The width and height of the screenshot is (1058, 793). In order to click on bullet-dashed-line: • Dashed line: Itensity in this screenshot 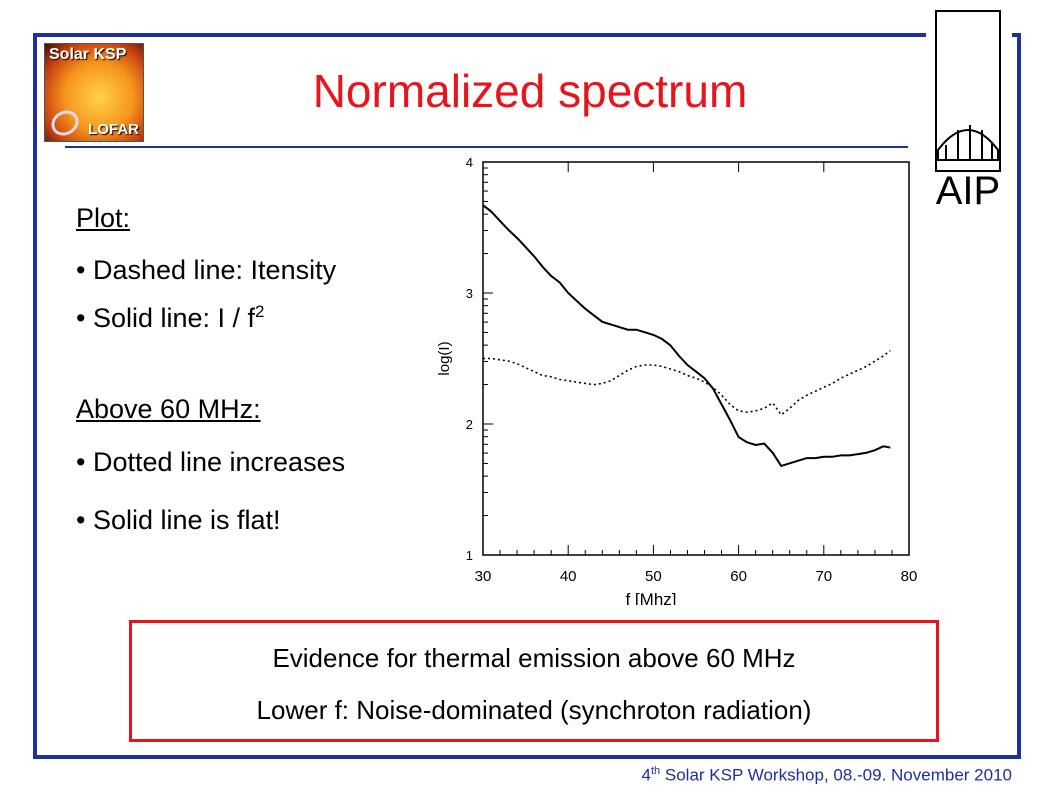, I will do `click(206, 270)`.